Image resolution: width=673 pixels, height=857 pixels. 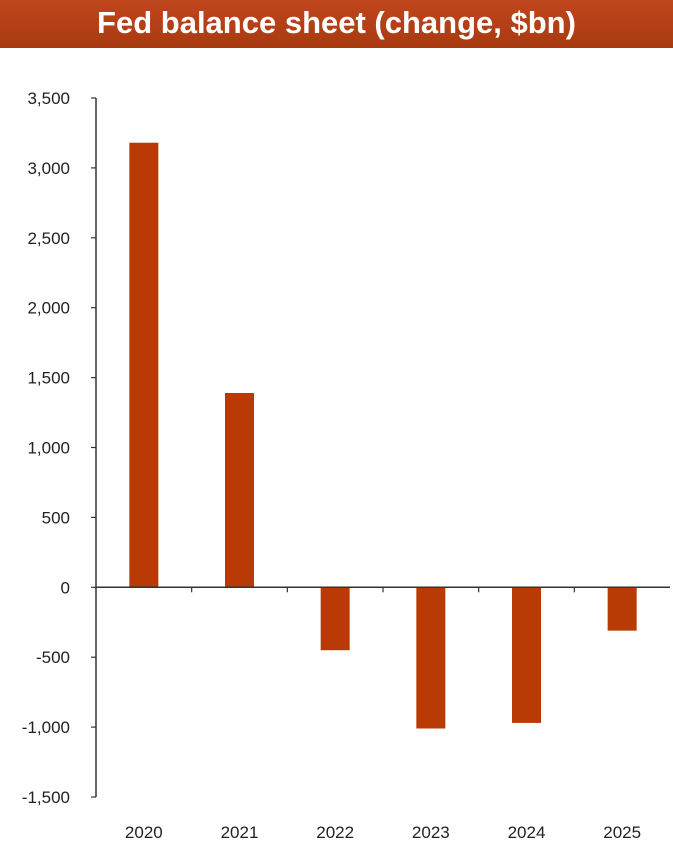 I want to click on y-tick-label: 0, so click(x=65, y=587).